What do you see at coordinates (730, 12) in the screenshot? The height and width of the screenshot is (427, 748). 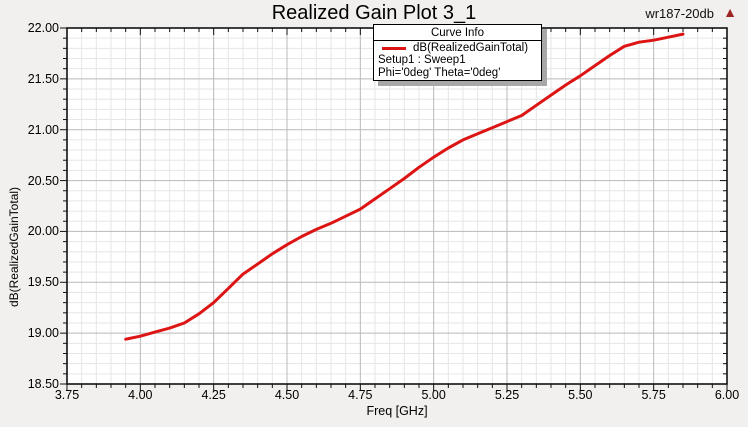 I see `ansoft-logo-icon: ▲` at bounding box center [730, 12].